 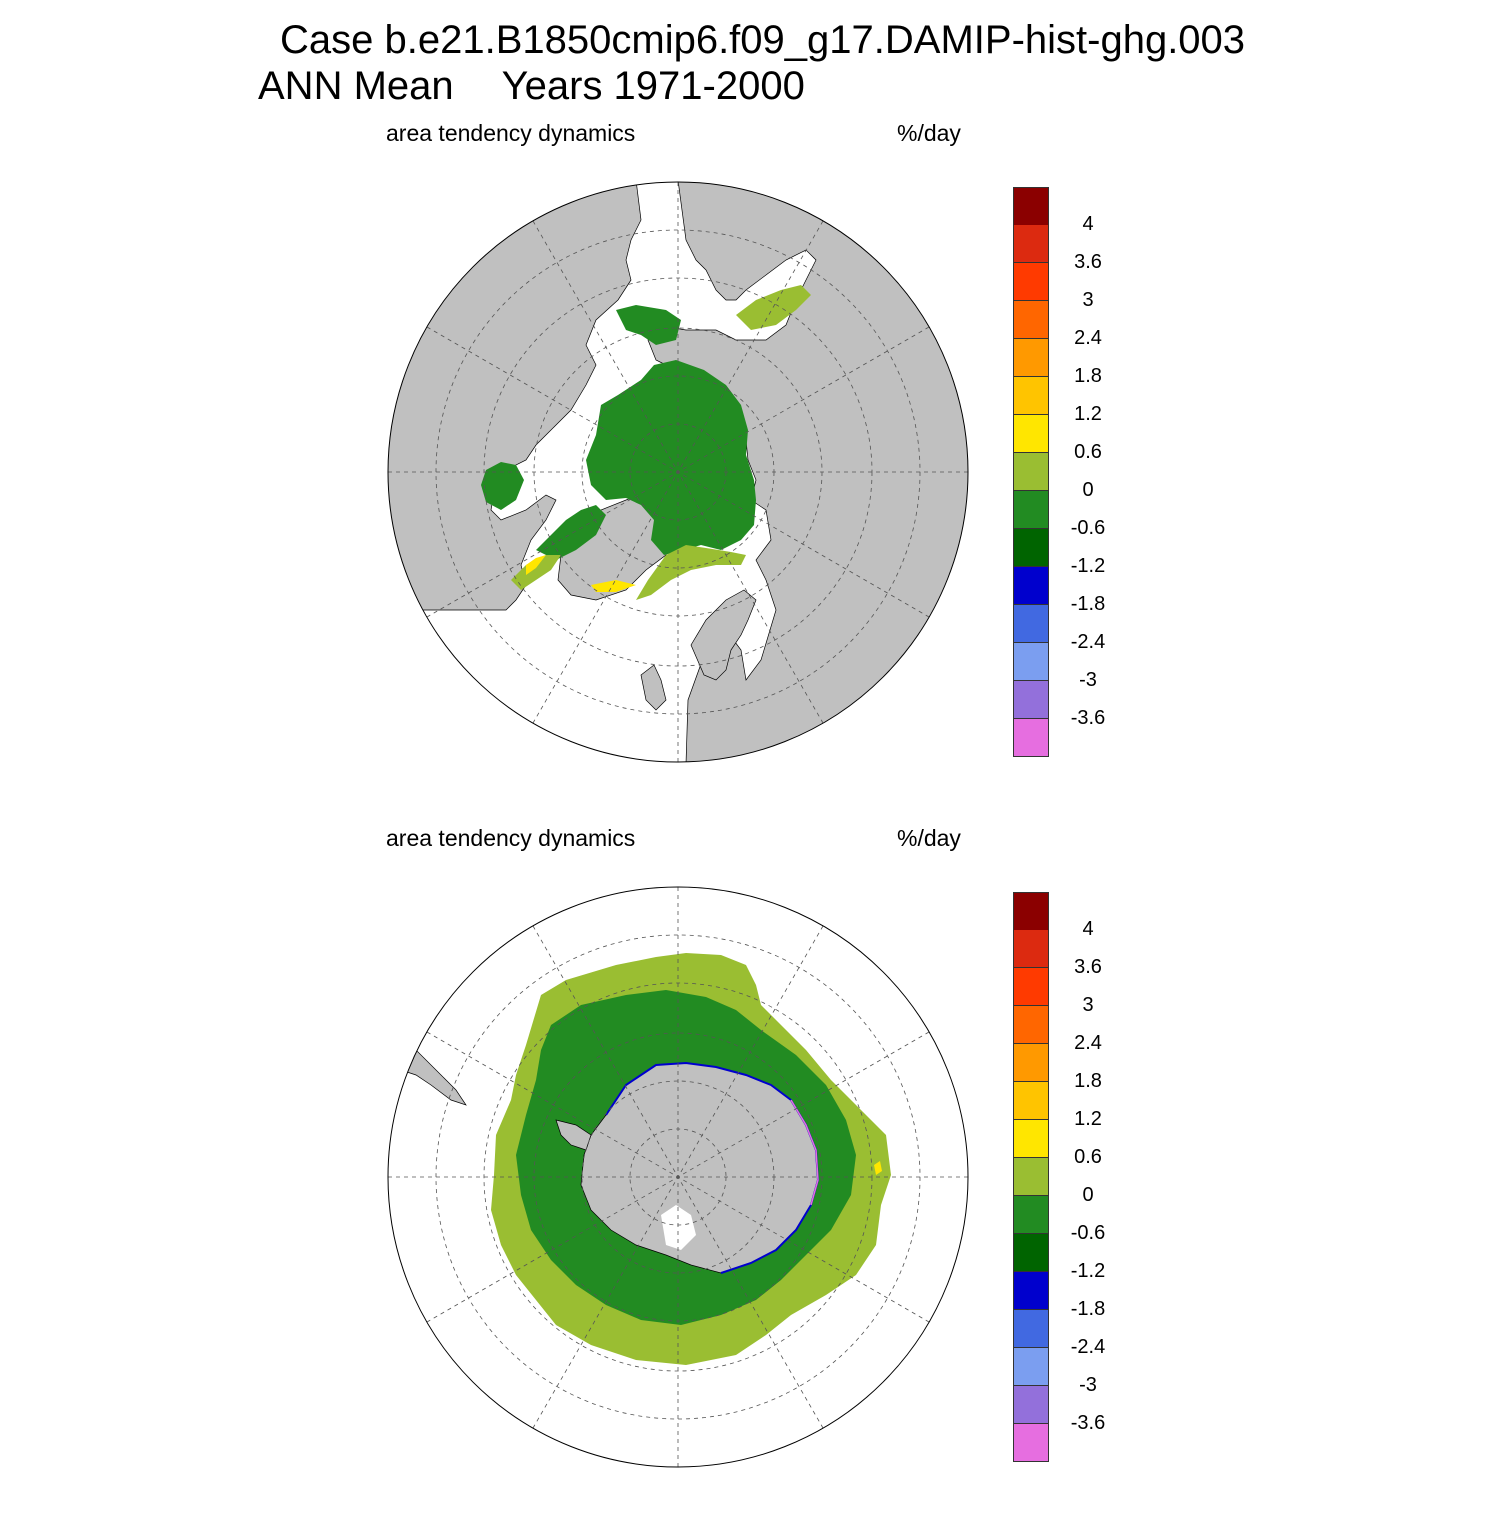 What do you see at coordinates (678, 1227) in the screenshot?
I see `ross-sea` at bounding box center [678, 1227].